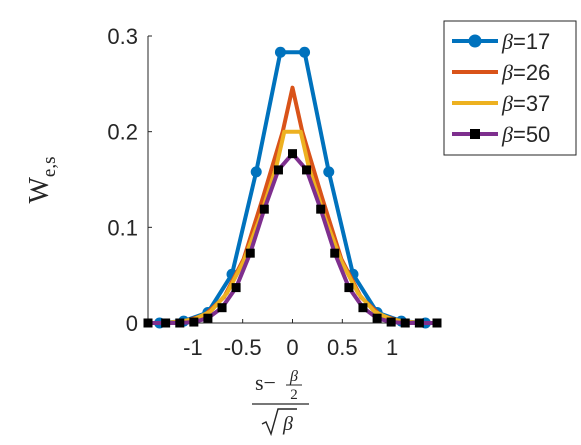 The height and width of the screenshot is (445, 581). I want to click on legend-value: =26, so click(531, 72).